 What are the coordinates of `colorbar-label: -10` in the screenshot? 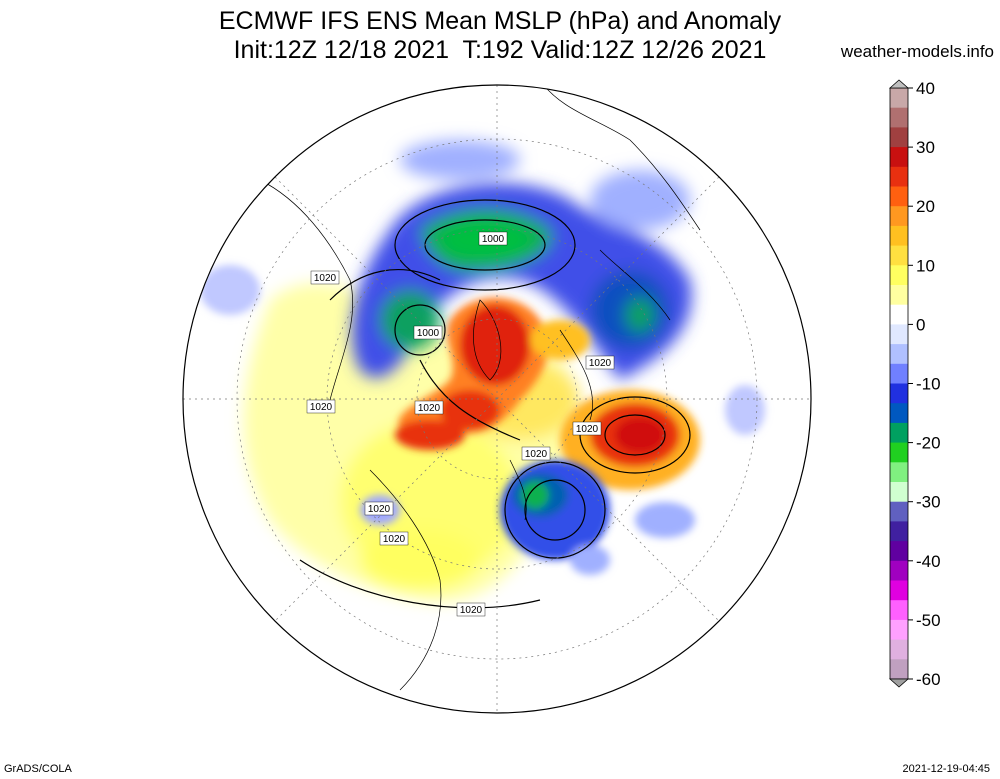 It's located at (928, 384).